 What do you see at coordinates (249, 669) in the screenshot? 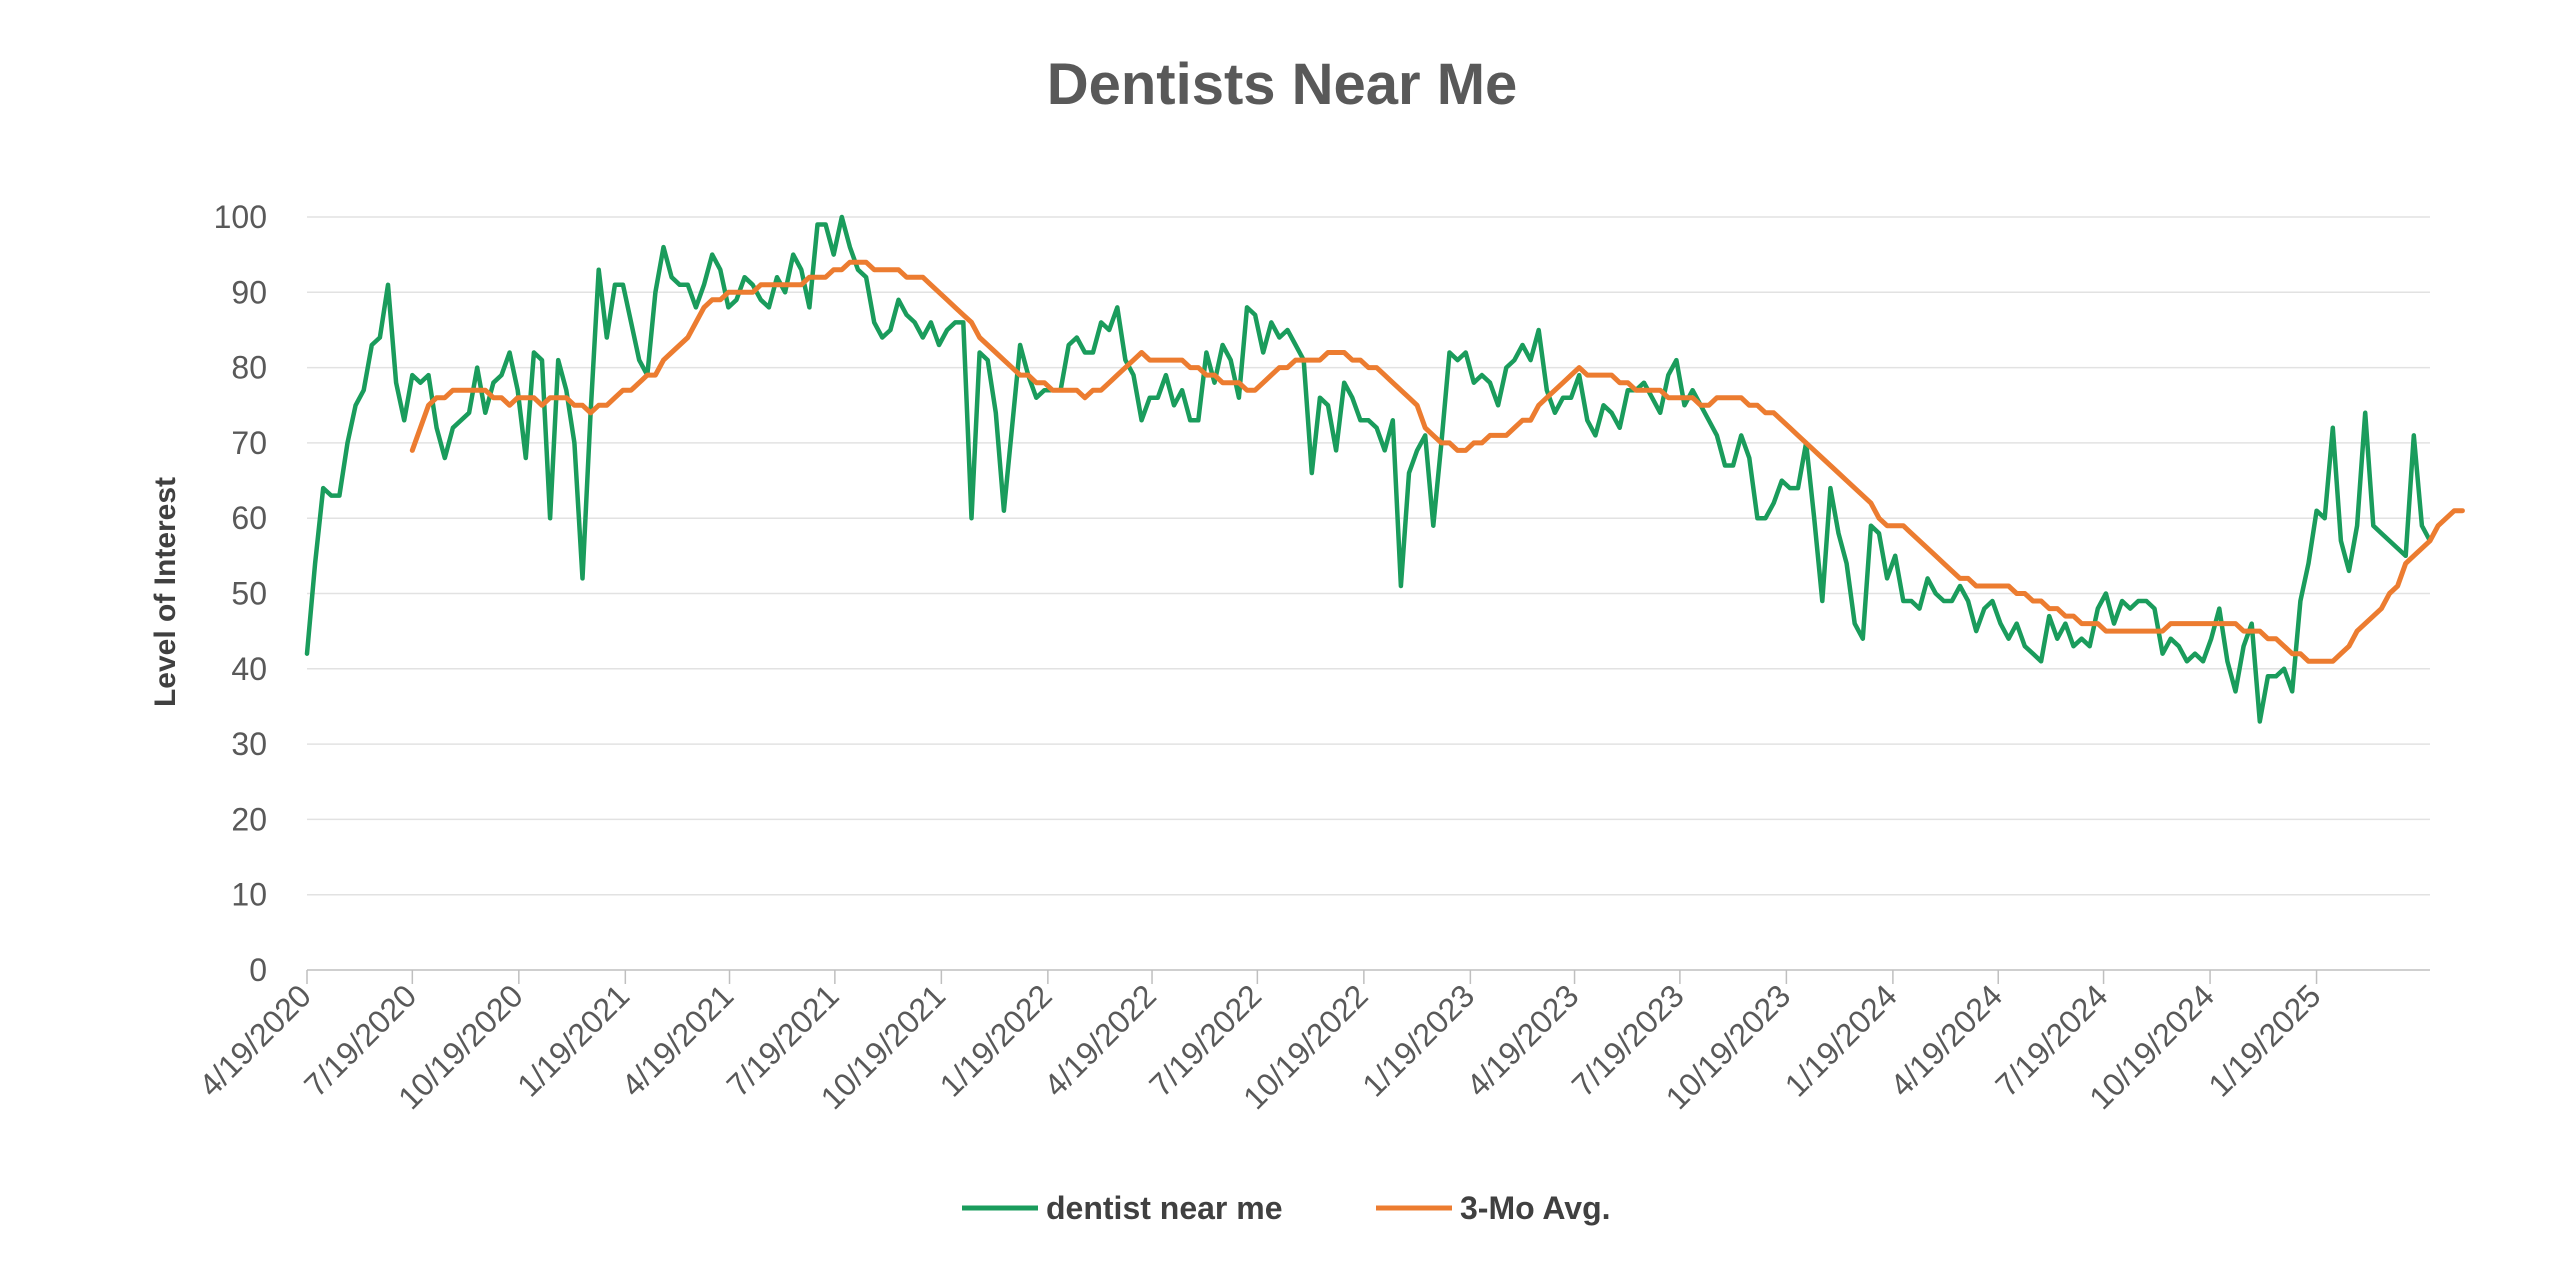
I see `y-tick-label: 40` at bounding box center [249, 669].